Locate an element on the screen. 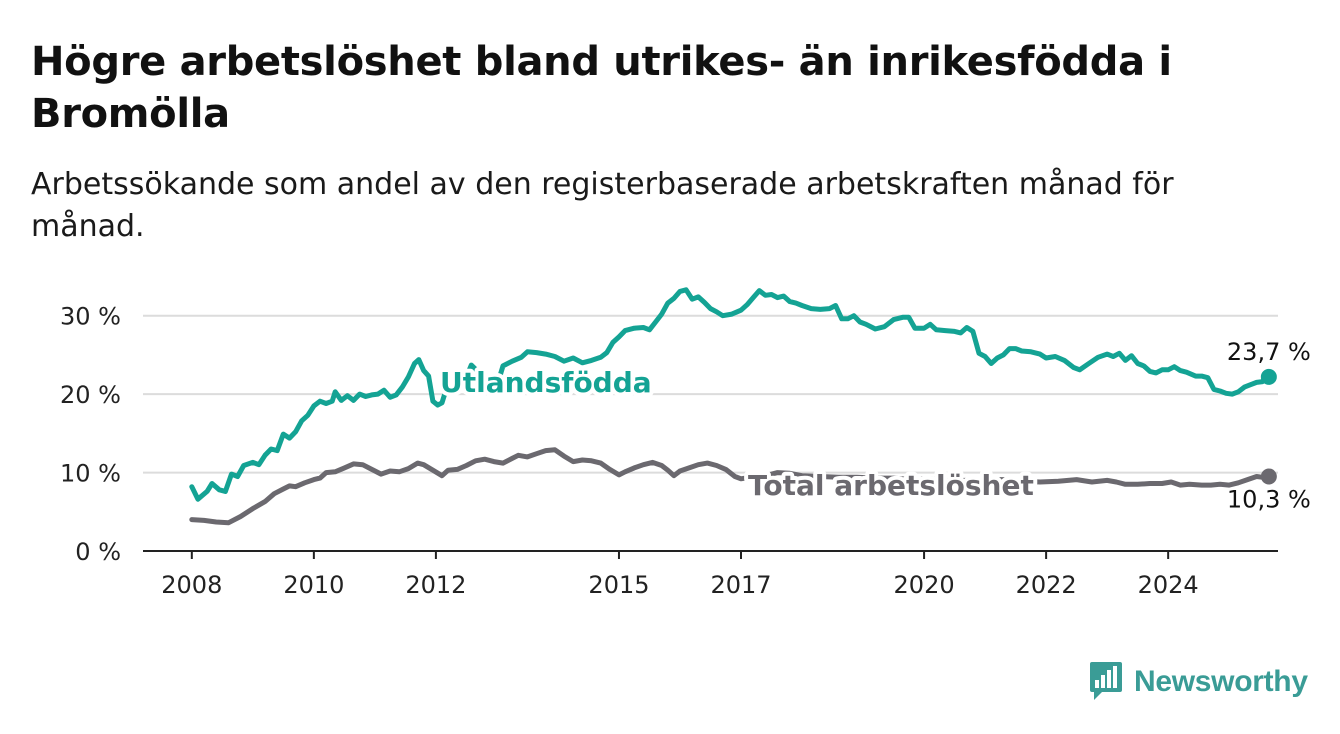 Image resolution: width=1340 pixels, height=734 pixels. newsworthy-logo: Newsworthy is located at coordinates (1198, 682).